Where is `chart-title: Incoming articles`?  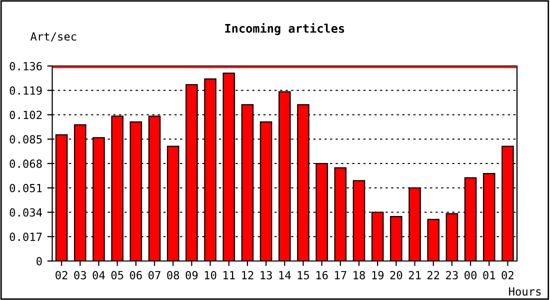
chart-title: Incoming articles is located at coordinates (284, 29).